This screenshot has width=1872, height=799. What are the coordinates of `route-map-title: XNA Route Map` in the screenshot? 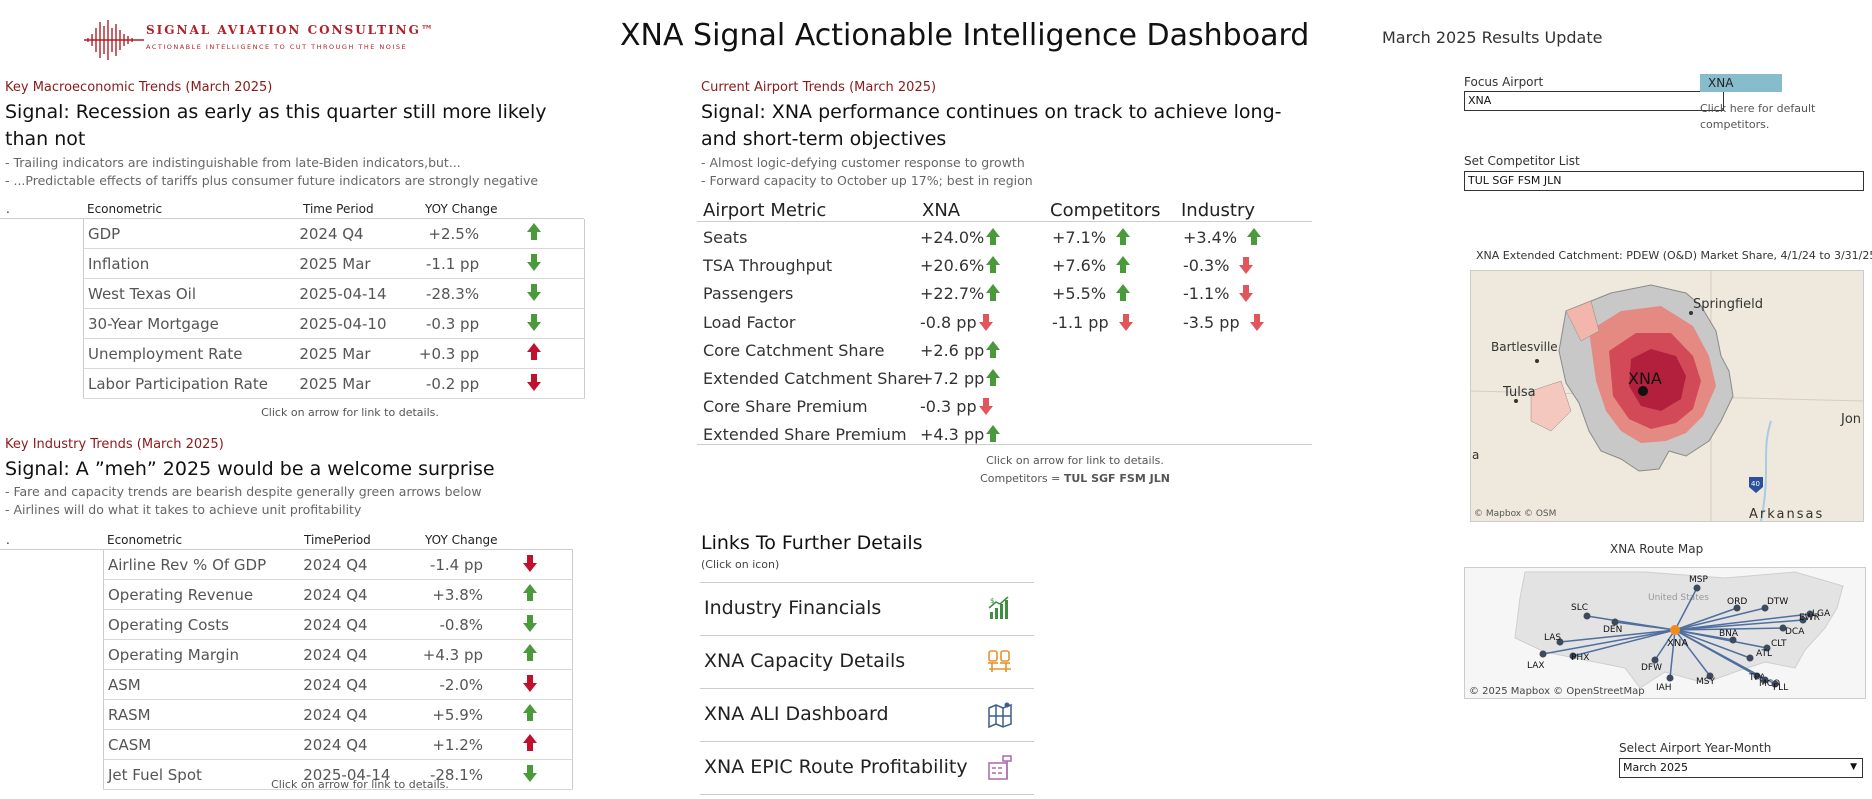 It's located at (1657, 549).